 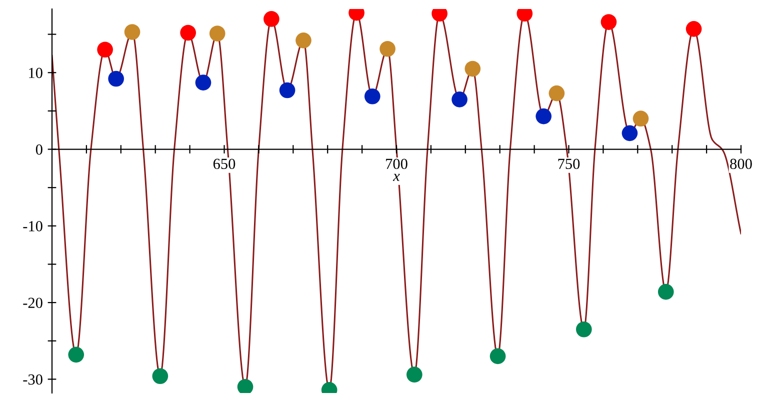 I want to click on x-tick-label: 650, so click(x=224, y=164).